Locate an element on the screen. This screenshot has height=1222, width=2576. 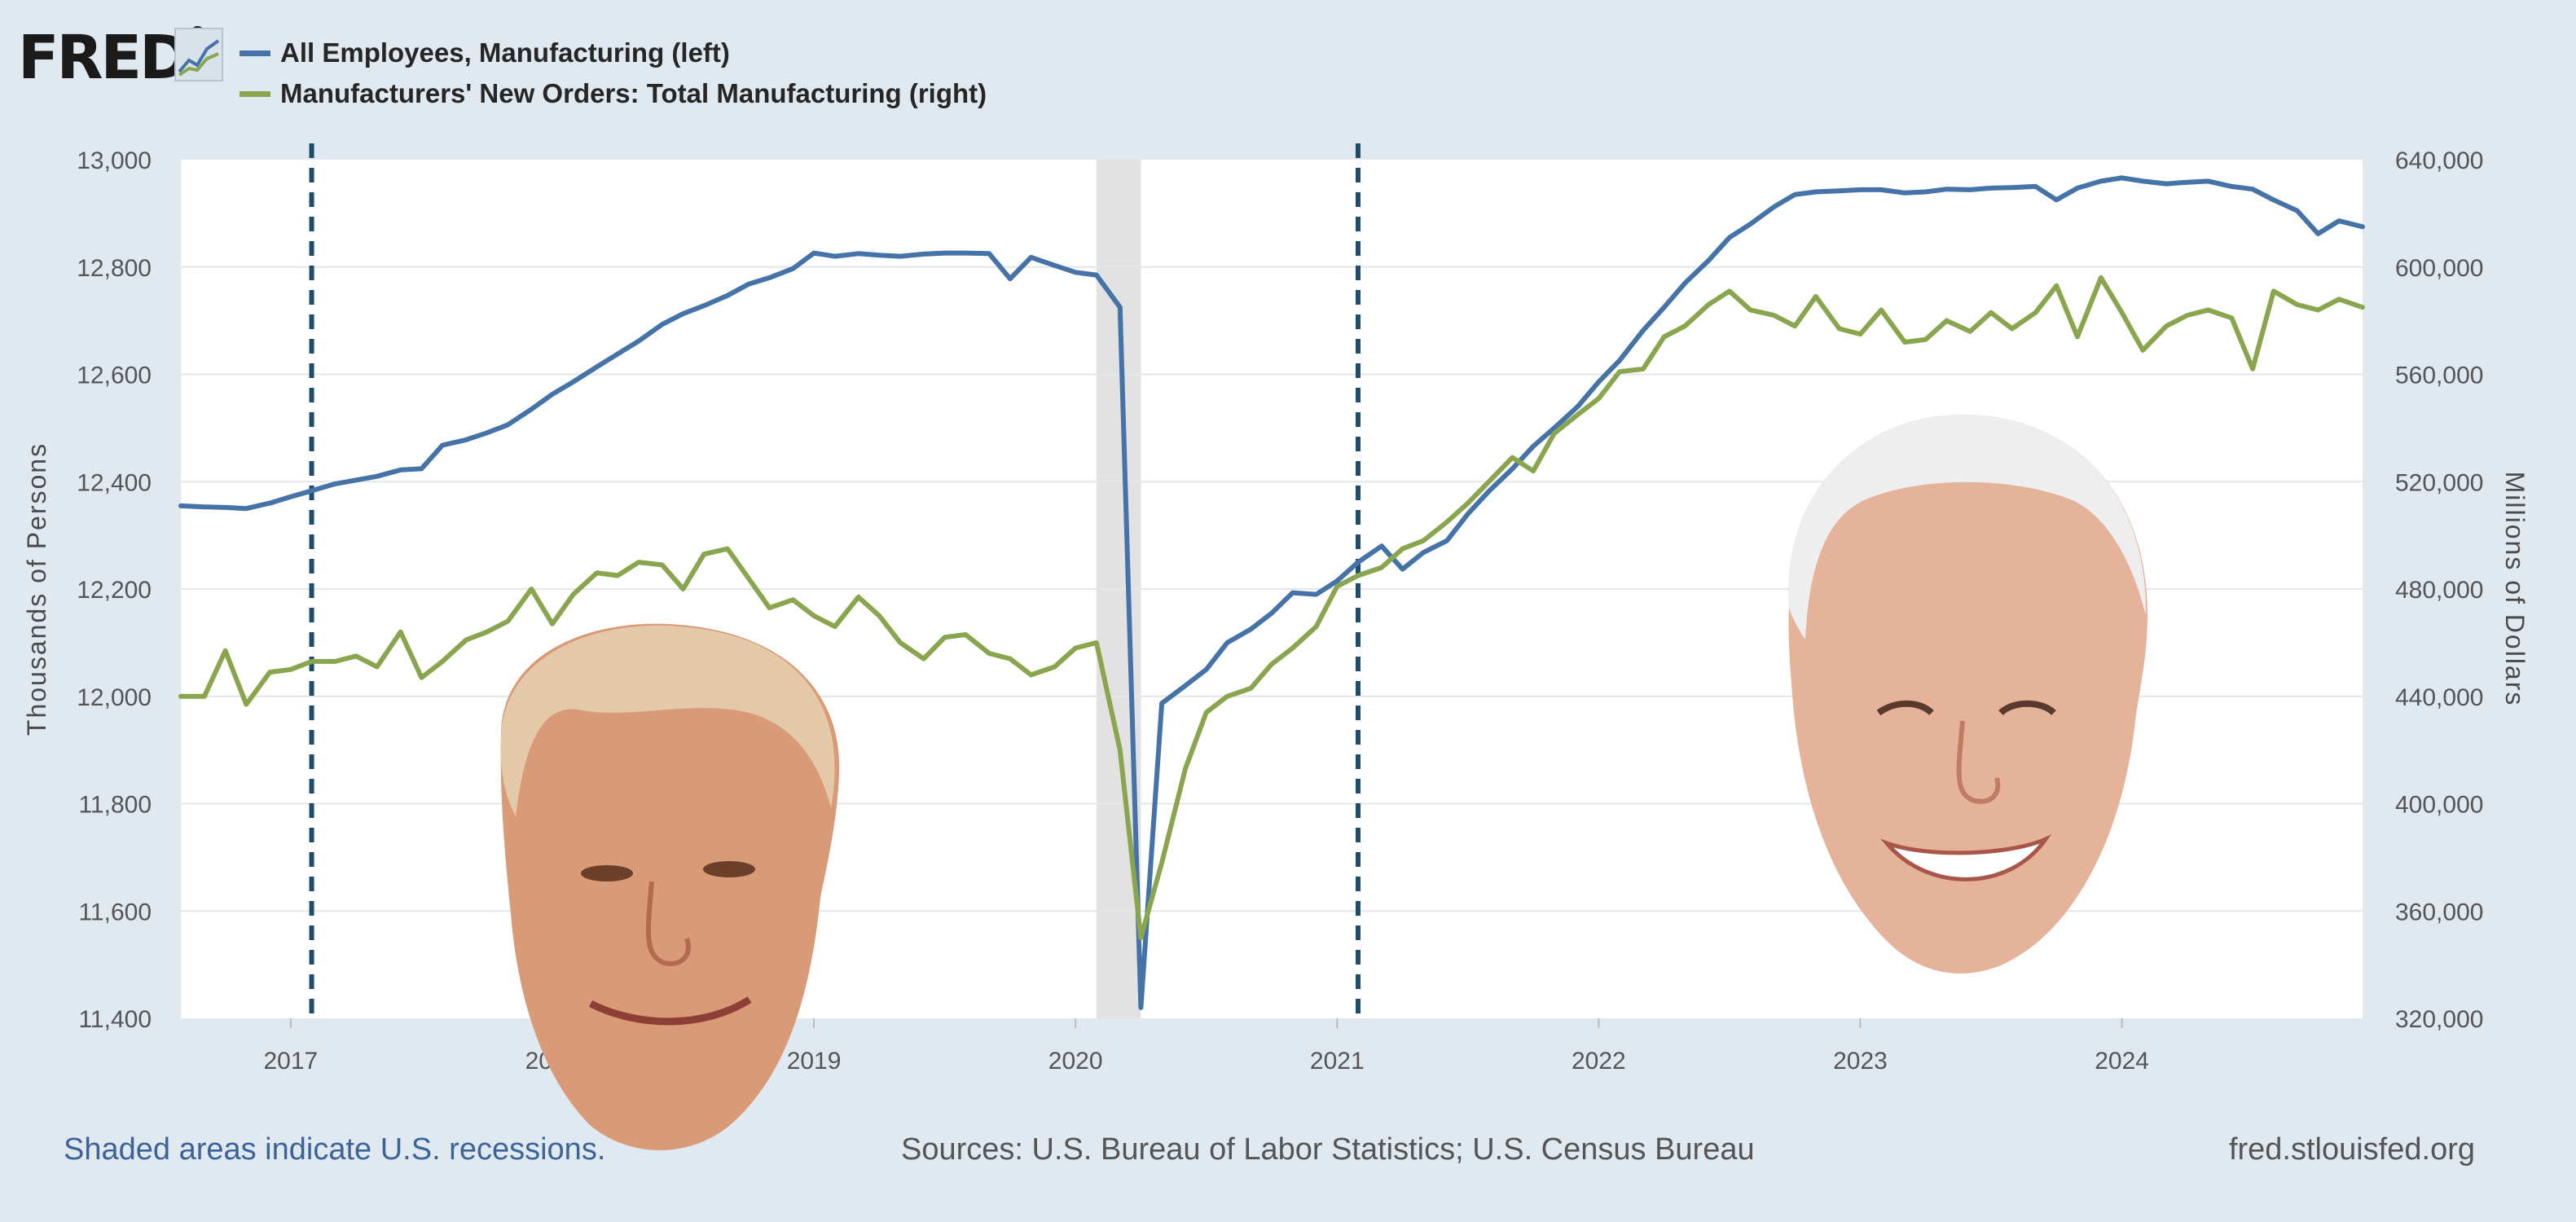
y-tick-left: 11,400 is located at coordinates (115, 1019).